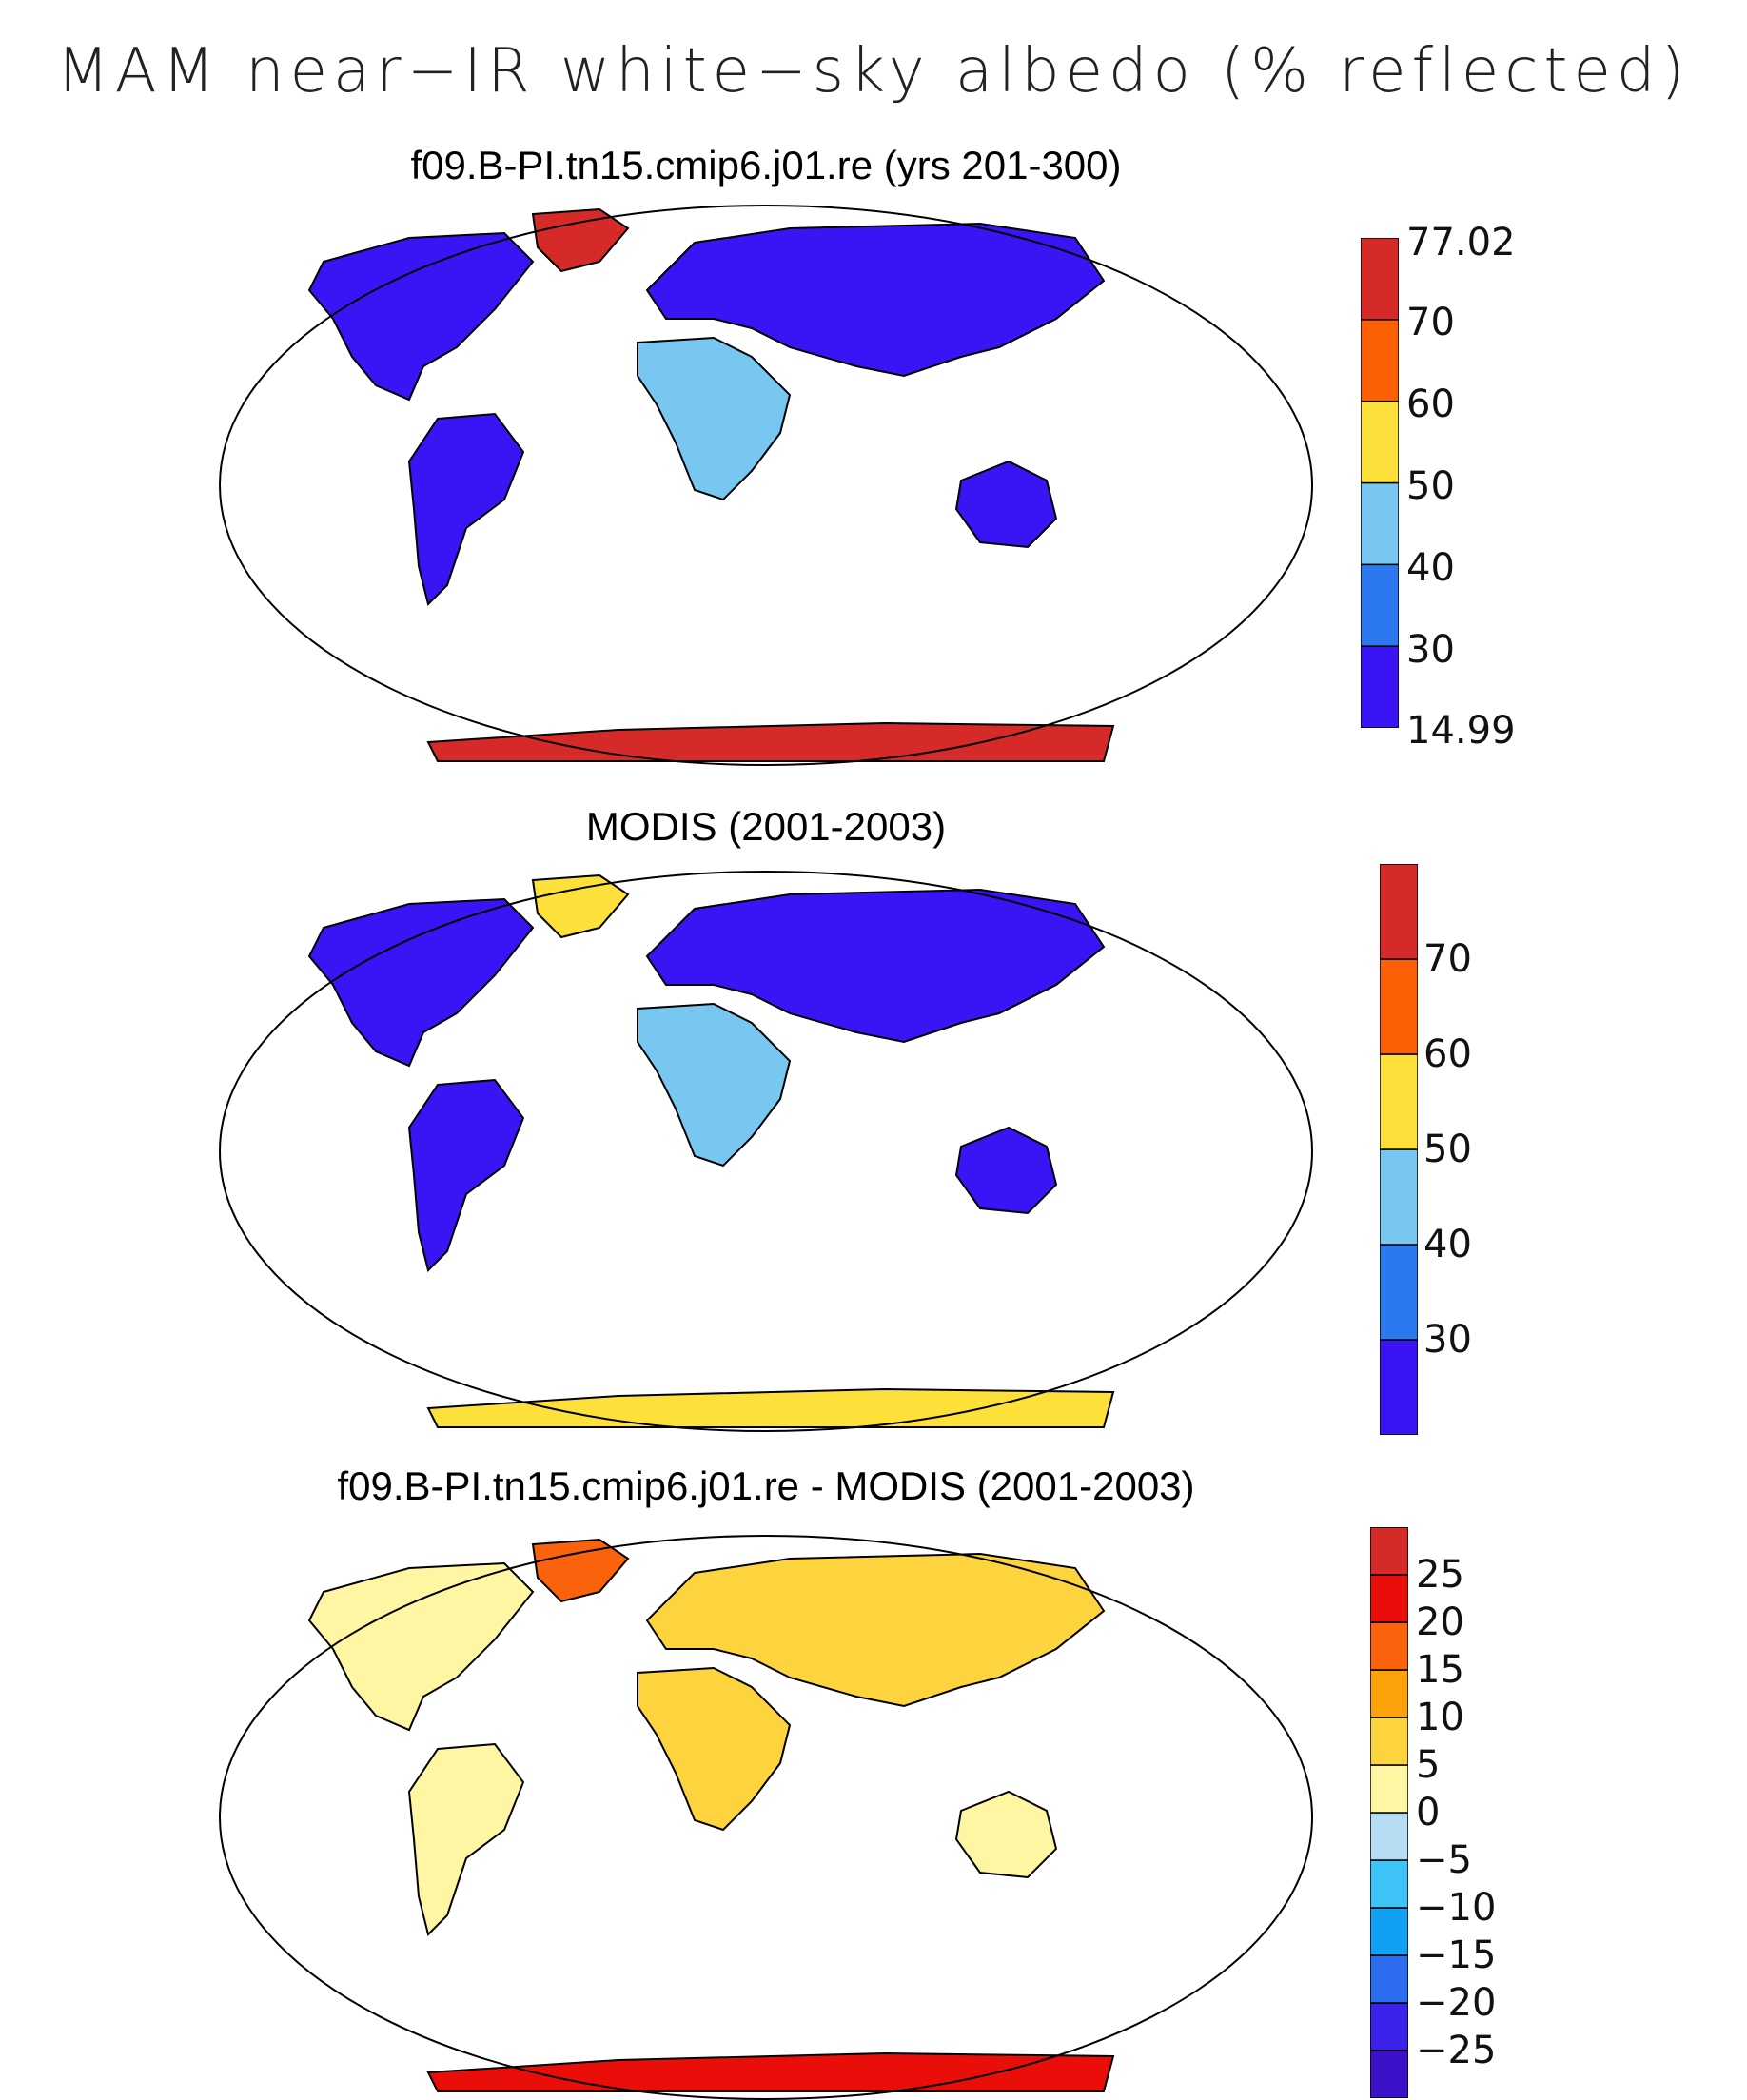  I want to click on colorbar-label: 20, so click(1440, 1622).